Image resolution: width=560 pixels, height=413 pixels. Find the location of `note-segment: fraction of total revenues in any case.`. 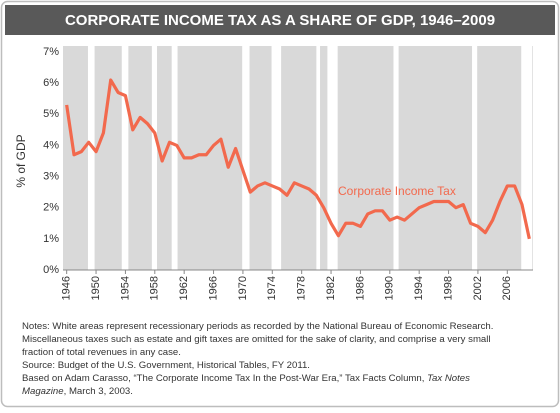

note-segment: fraction of total revenues in any case. is located at coordinates (101, 352).